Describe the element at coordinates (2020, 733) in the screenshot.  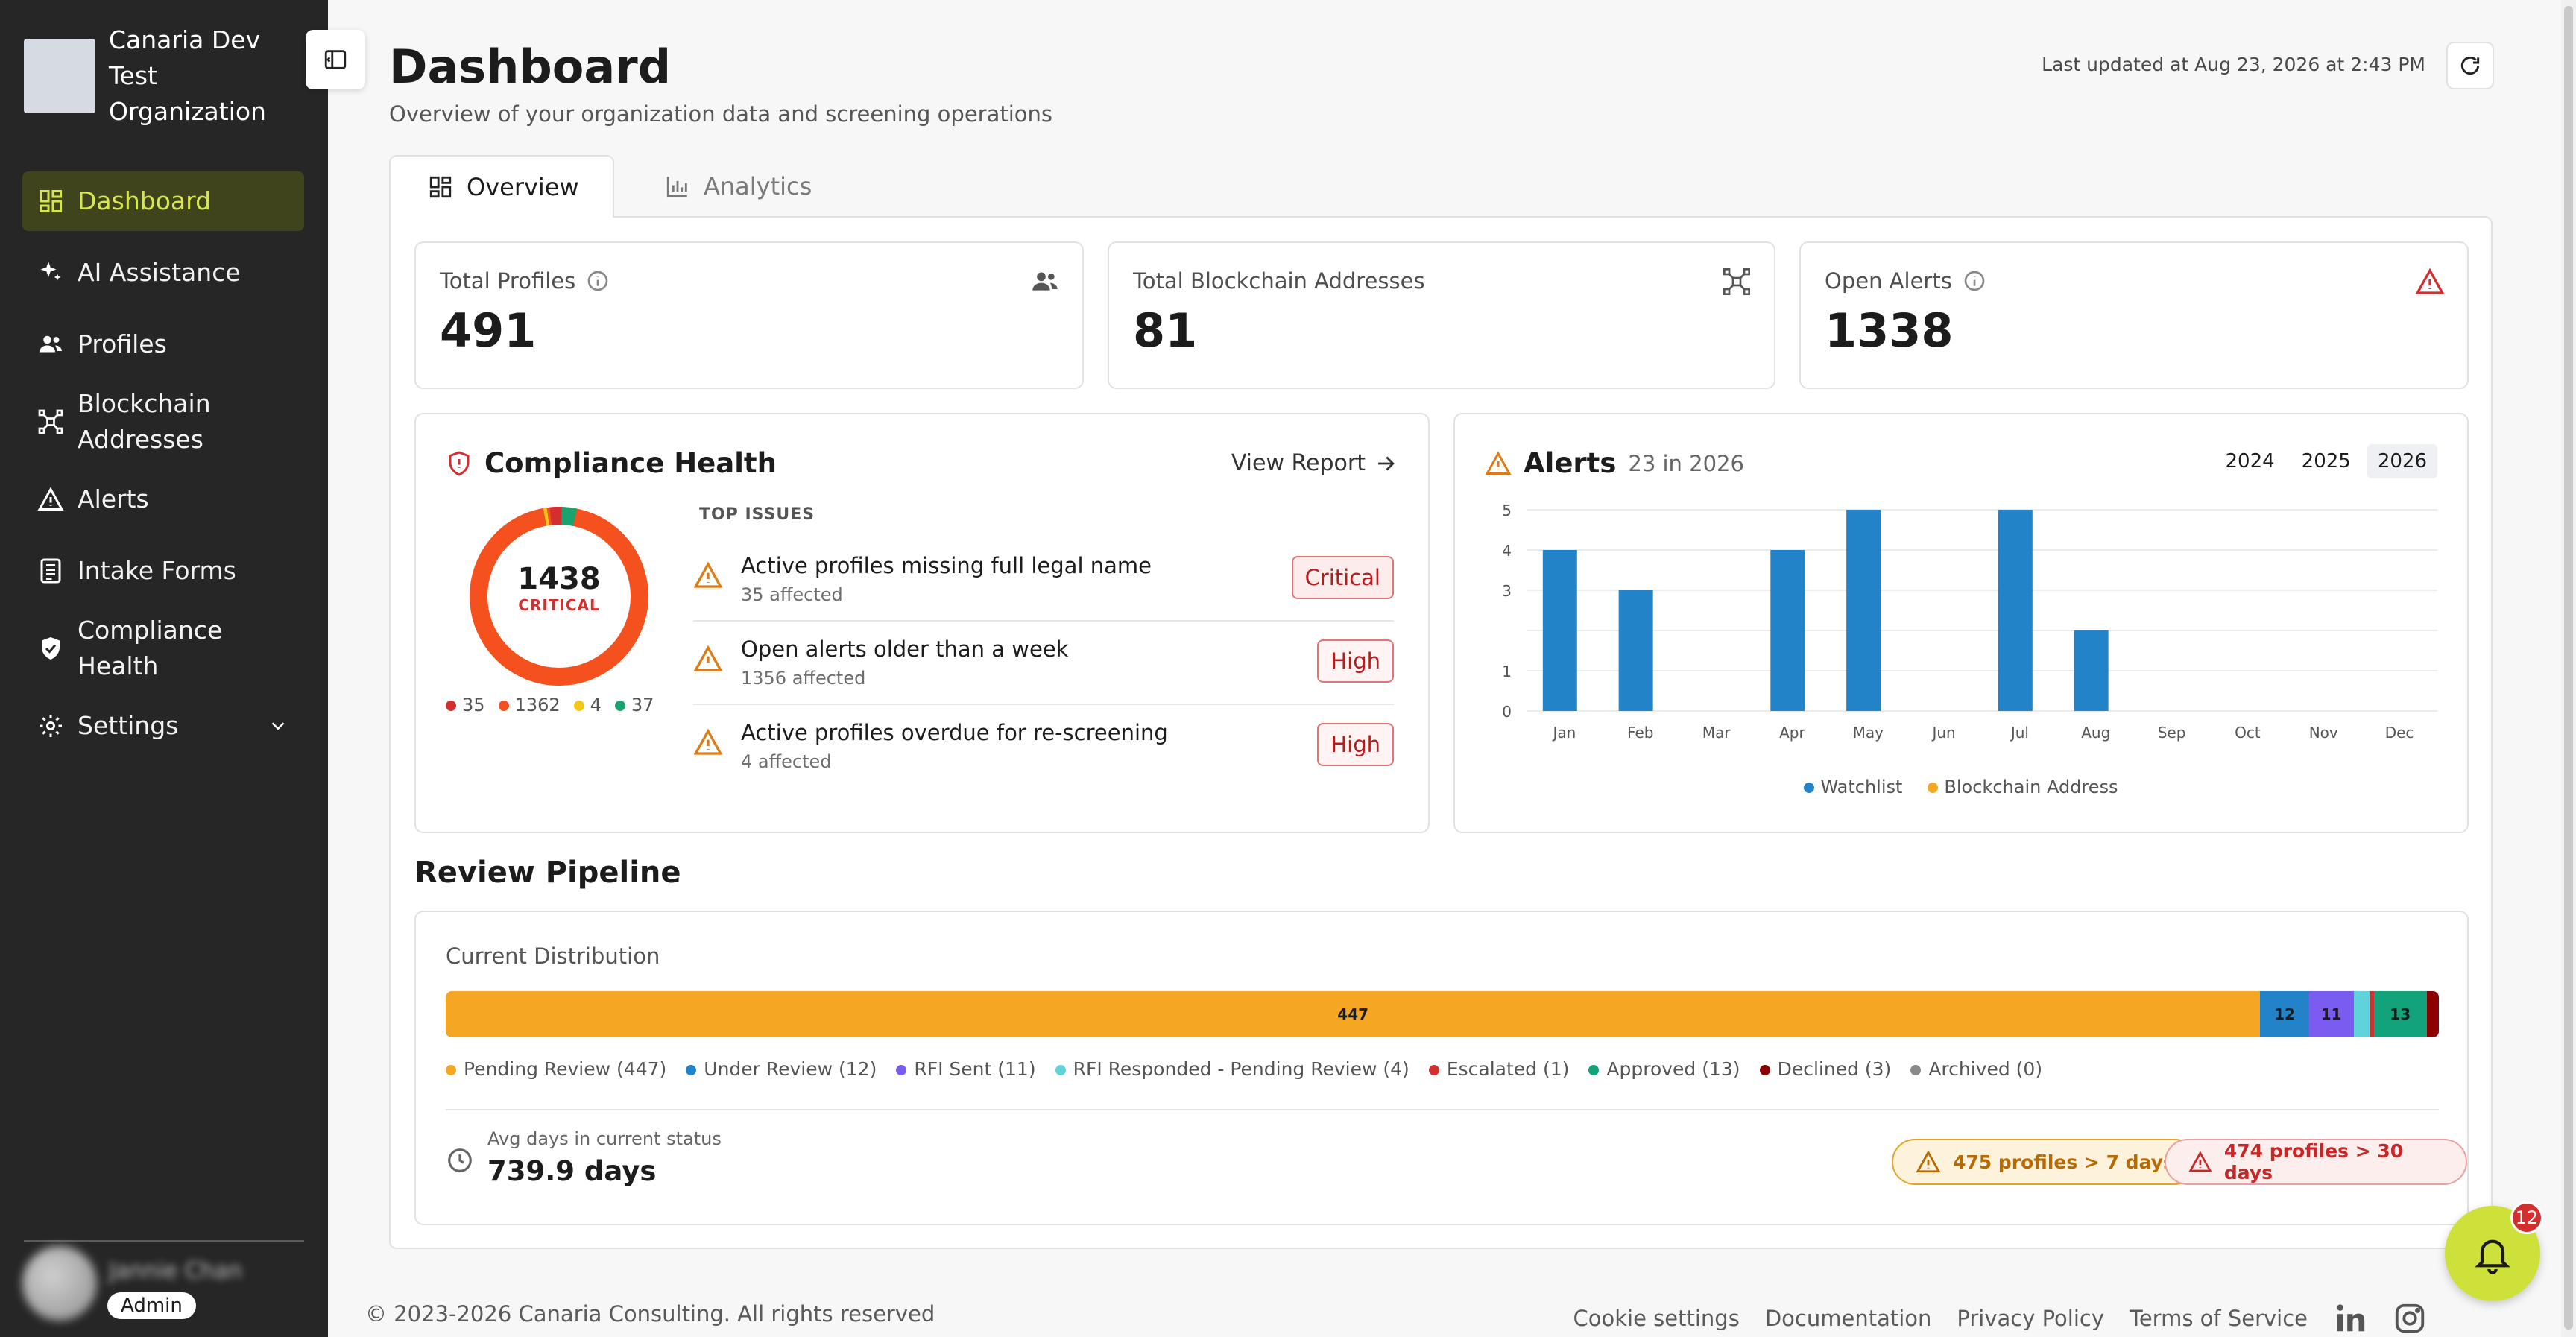
I see `x-tick-label: Jul` at that location.